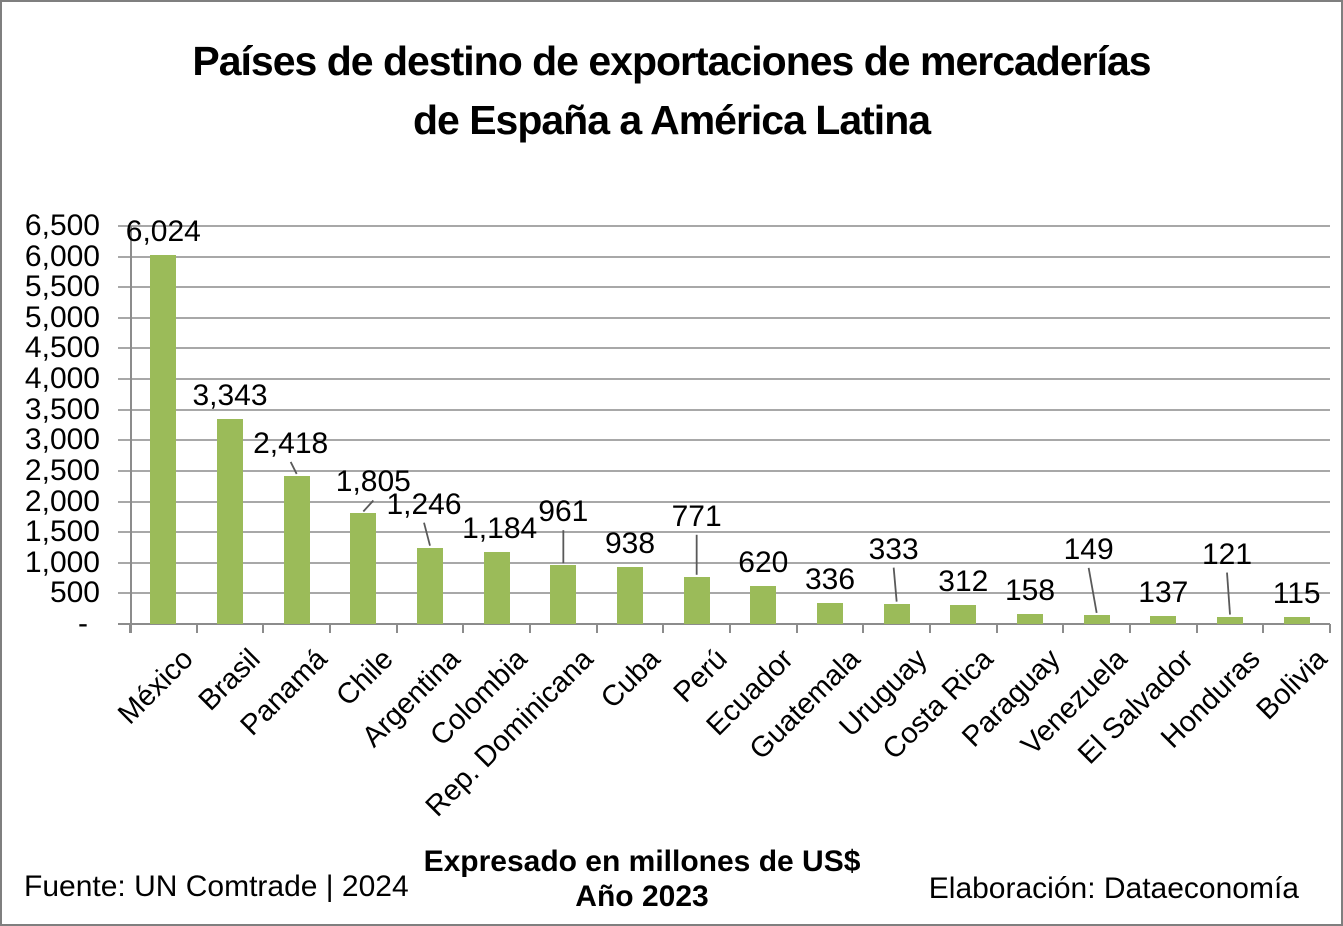 The image size is (1343, 926). I want to click on y-axis-tick-label: 3,500, so click(62, 409).